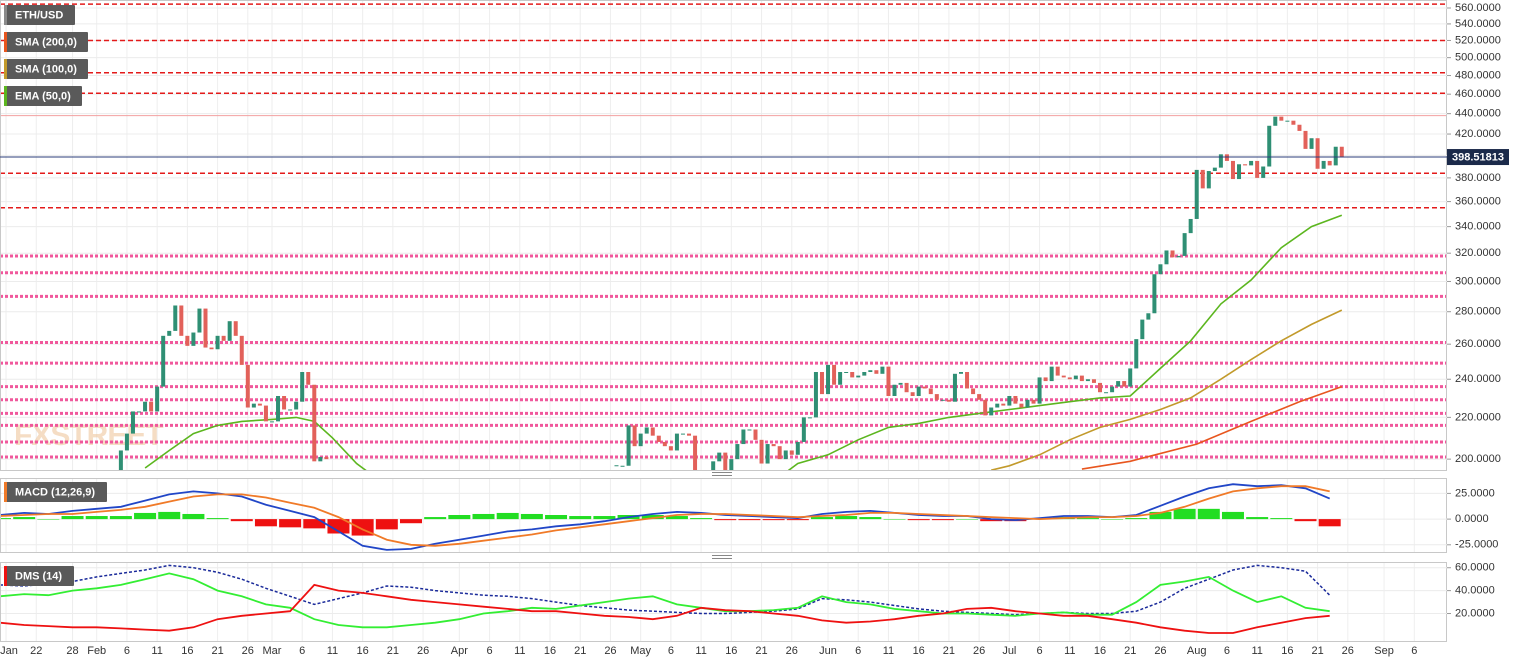  I want to click on legend-tag: SMA (200,0), so click(46, 42).